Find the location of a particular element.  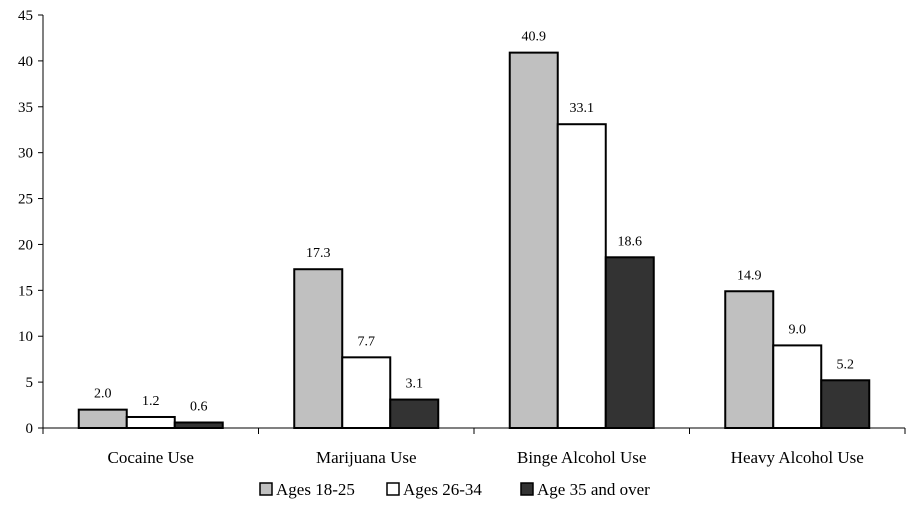

y-tick-label: 5 is located at coordinates (30, 383).